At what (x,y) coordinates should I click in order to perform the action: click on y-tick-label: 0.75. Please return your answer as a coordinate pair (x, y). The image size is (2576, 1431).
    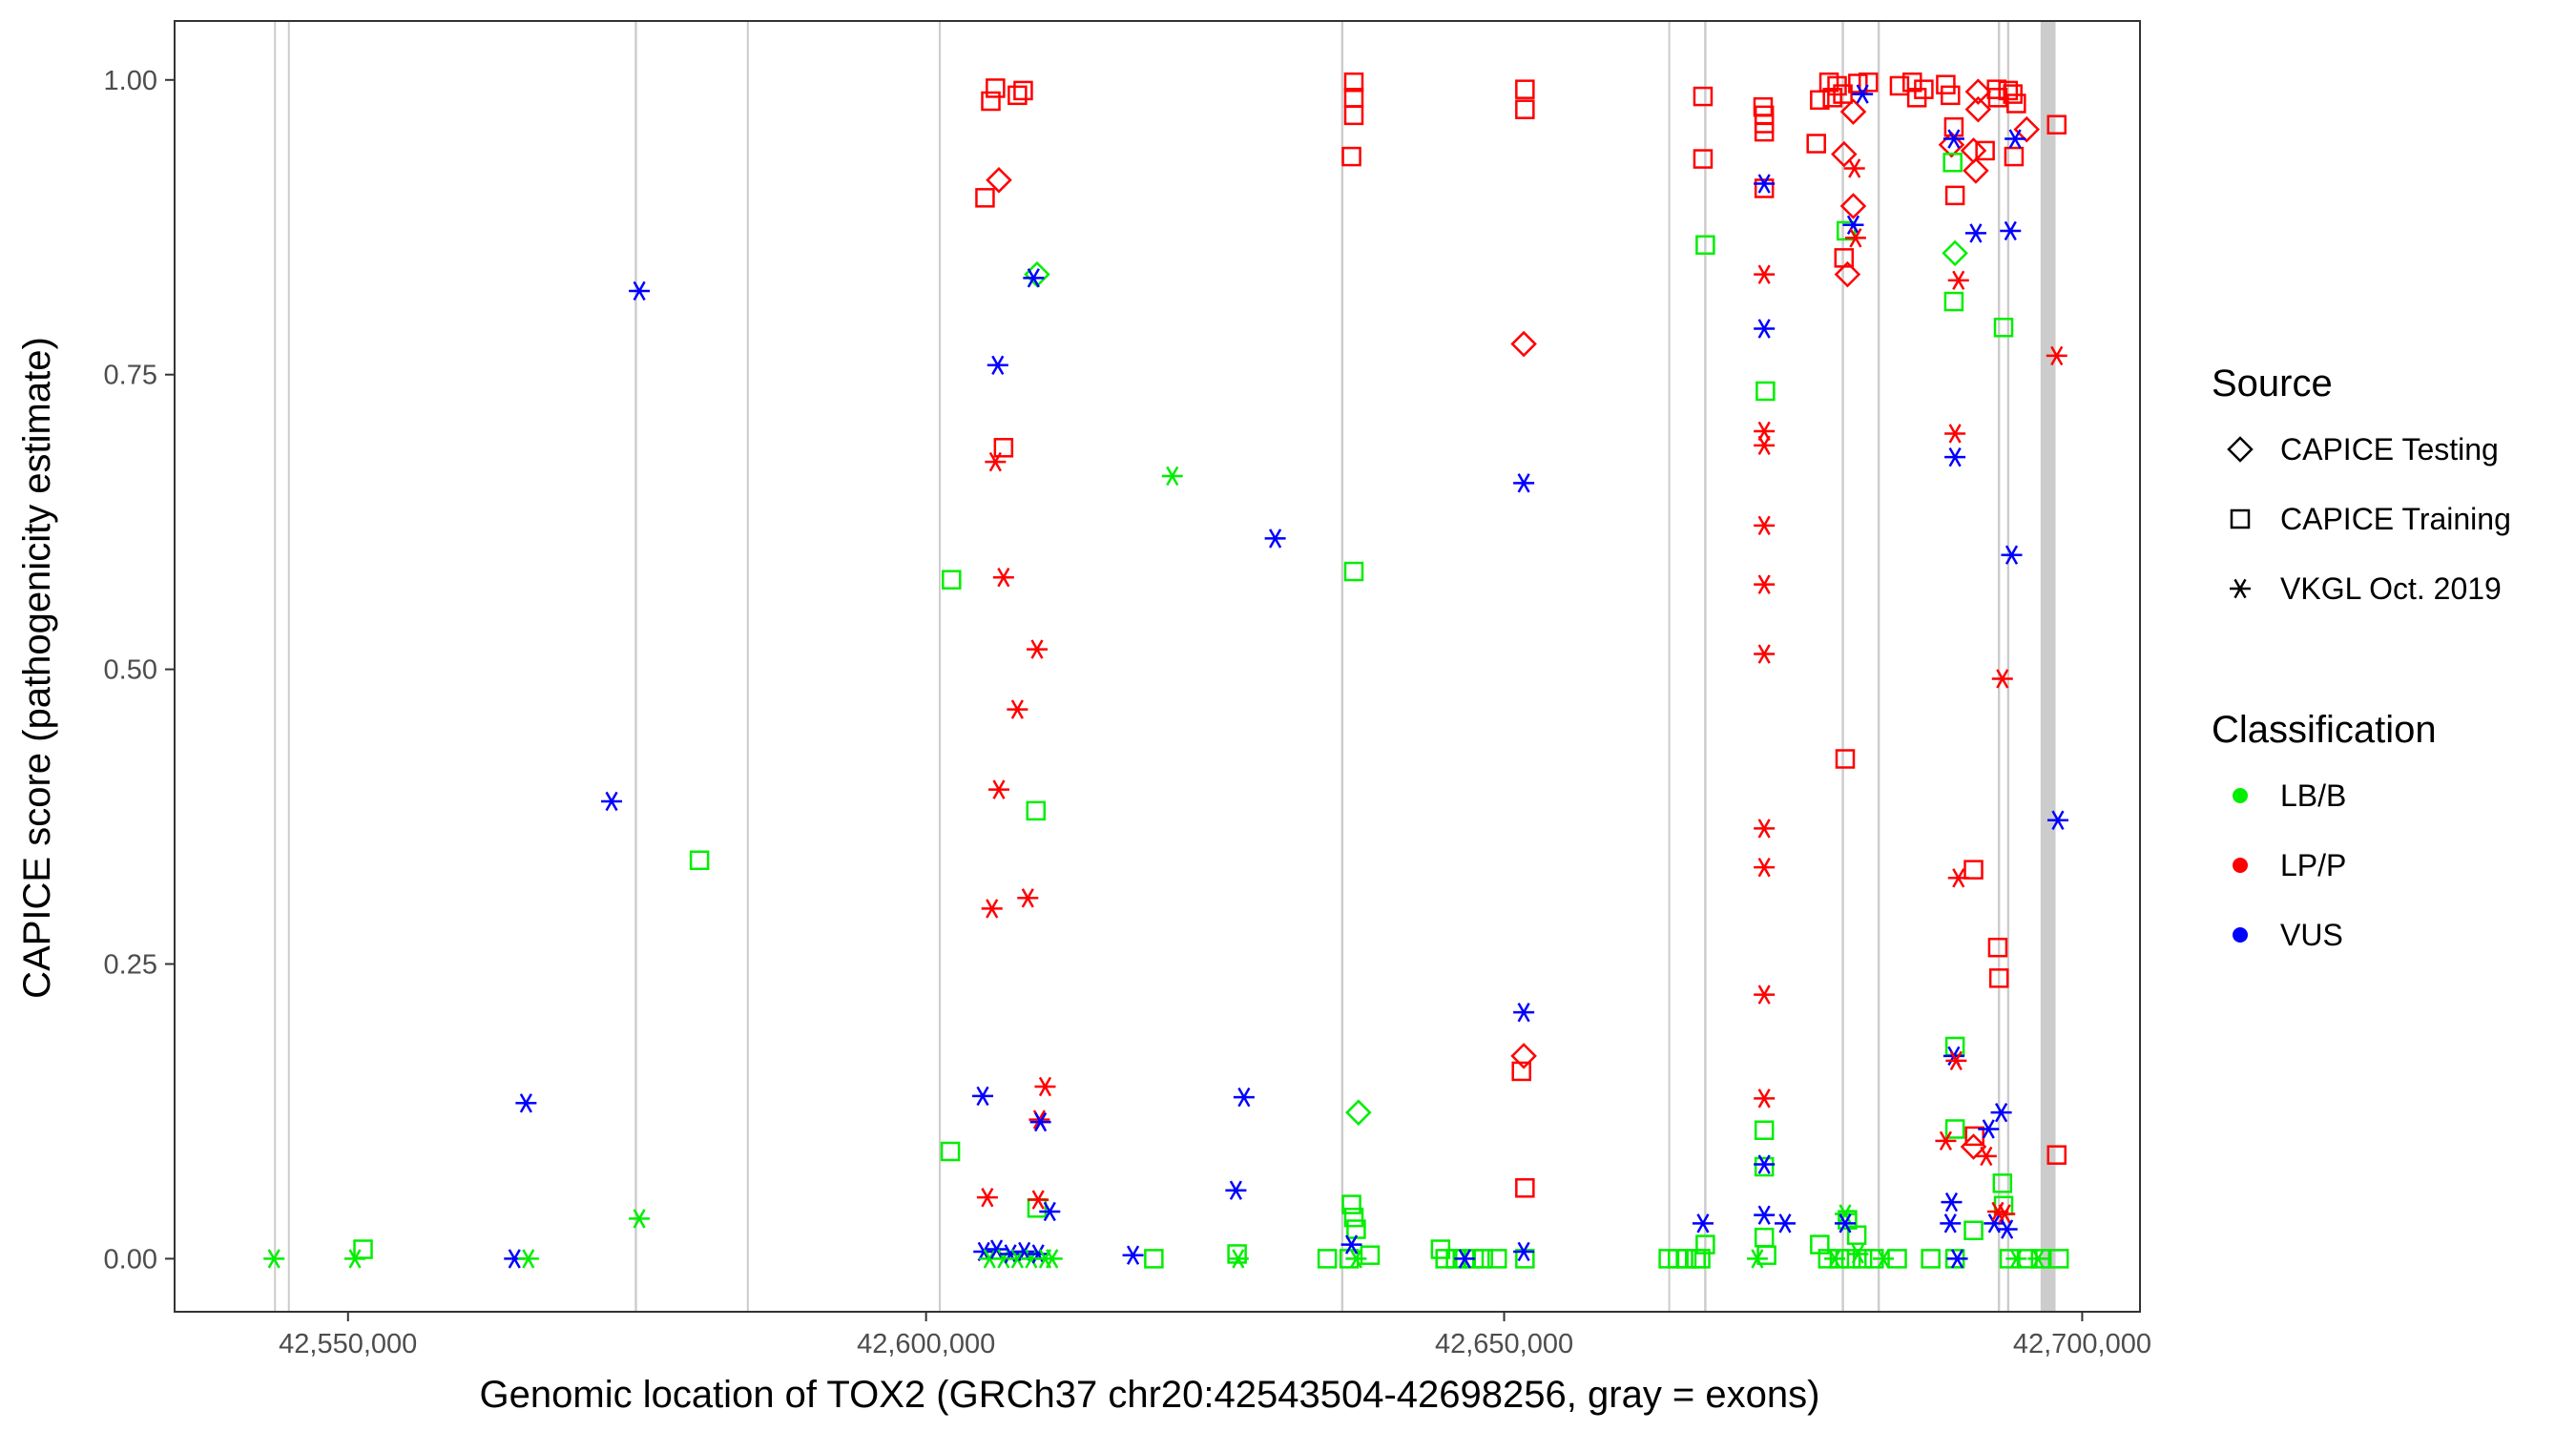
    Looking at the image, I should click on (130, 376).